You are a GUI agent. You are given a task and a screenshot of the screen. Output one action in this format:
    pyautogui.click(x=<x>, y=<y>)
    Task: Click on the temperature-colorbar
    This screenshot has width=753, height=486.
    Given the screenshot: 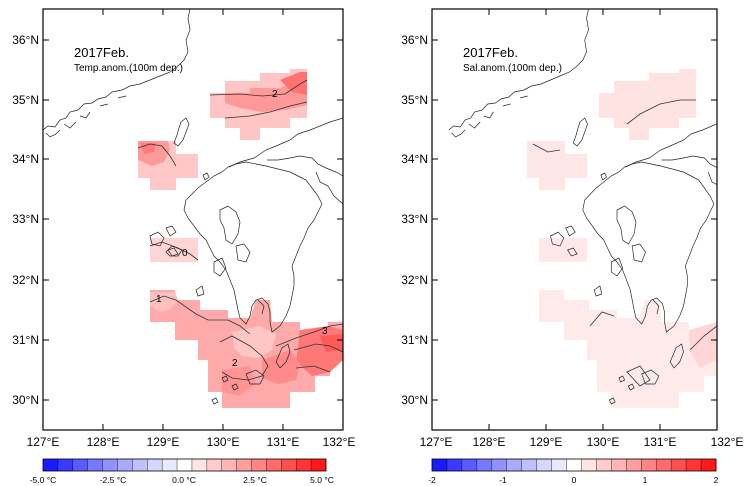 What is the action you would take?
    pyautogui.click(x=184, y=465)
    